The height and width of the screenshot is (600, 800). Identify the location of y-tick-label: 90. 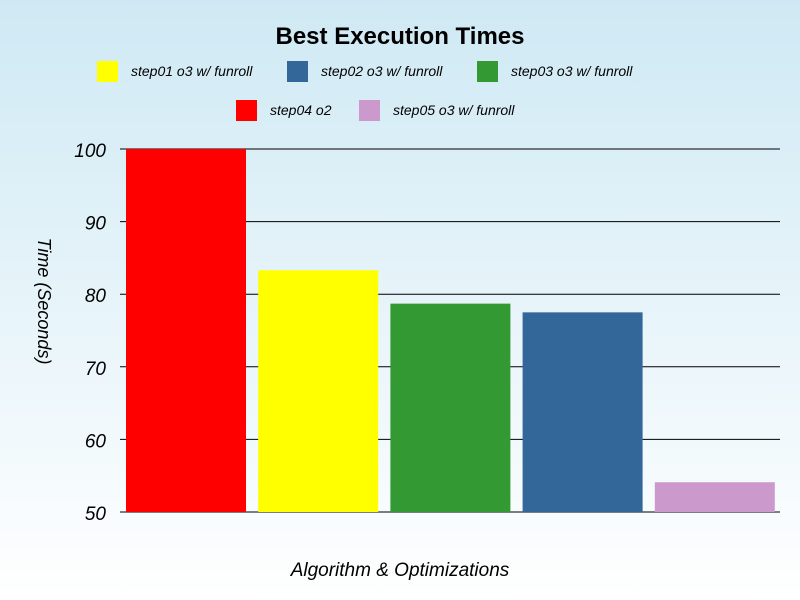
(96, 224).